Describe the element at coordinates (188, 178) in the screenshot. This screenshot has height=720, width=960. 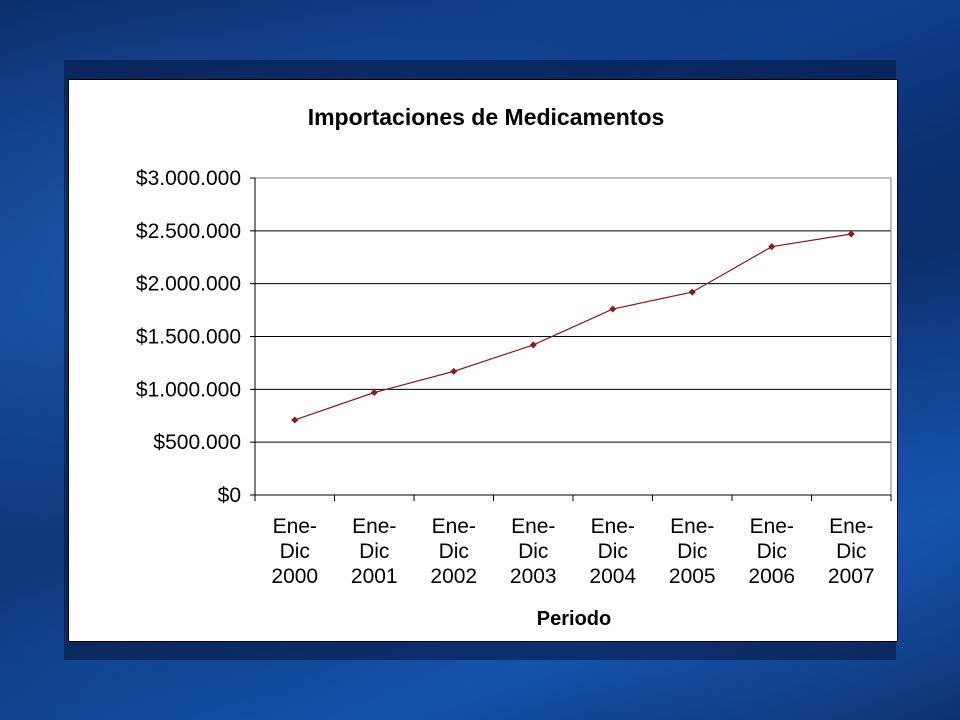
I see `y-tick-label: $3.000.000` at that location.